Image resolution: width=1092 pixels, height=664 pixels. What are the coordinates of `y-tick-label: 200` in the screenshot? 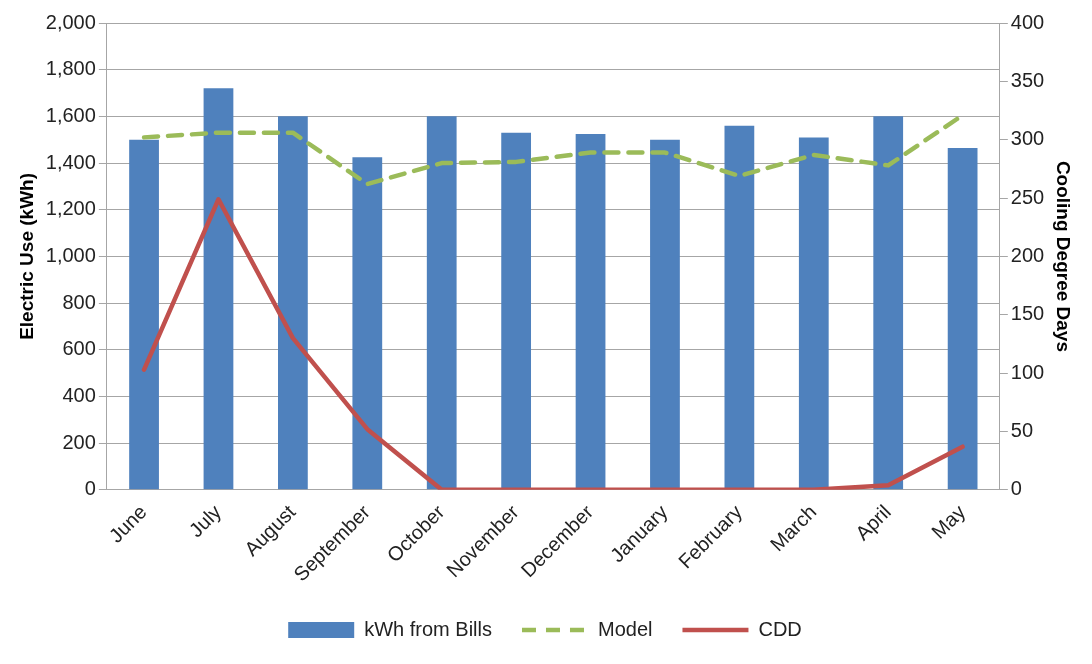 It's located at (79, 441).